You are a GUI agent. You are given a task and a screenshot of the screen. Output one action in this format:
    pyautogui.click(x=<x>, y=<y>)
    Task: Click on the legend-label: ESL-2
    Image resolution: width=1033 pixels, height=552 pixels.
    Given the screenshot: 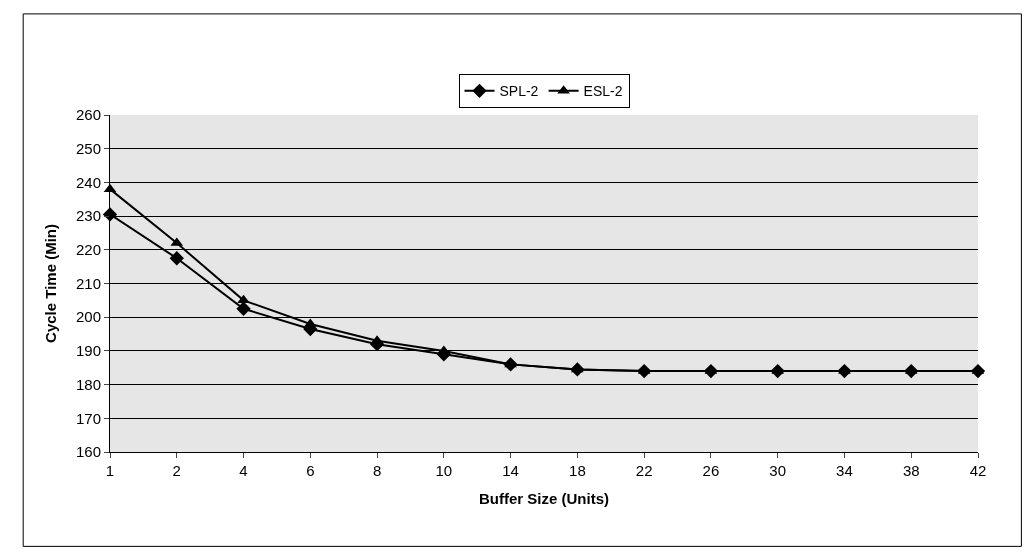 What is the action you would take?
    pyautogui.click(x=603, y=91)
    